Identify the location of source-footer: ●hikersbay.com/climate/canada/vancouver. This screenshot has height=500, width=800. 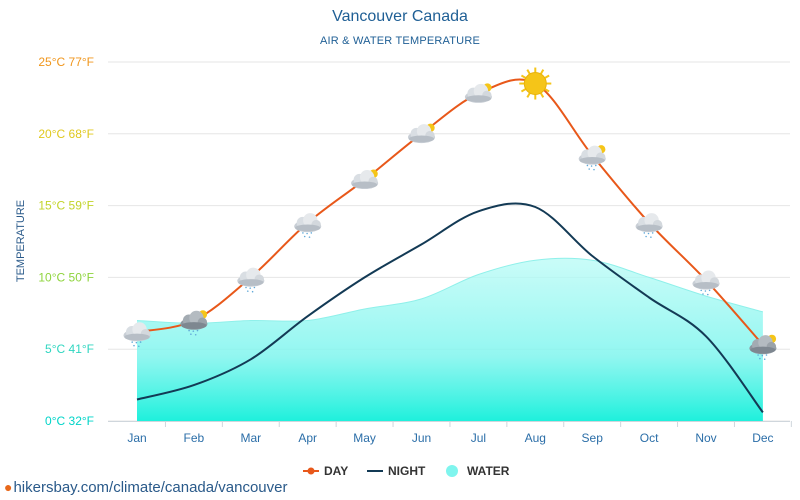
(146, 487).